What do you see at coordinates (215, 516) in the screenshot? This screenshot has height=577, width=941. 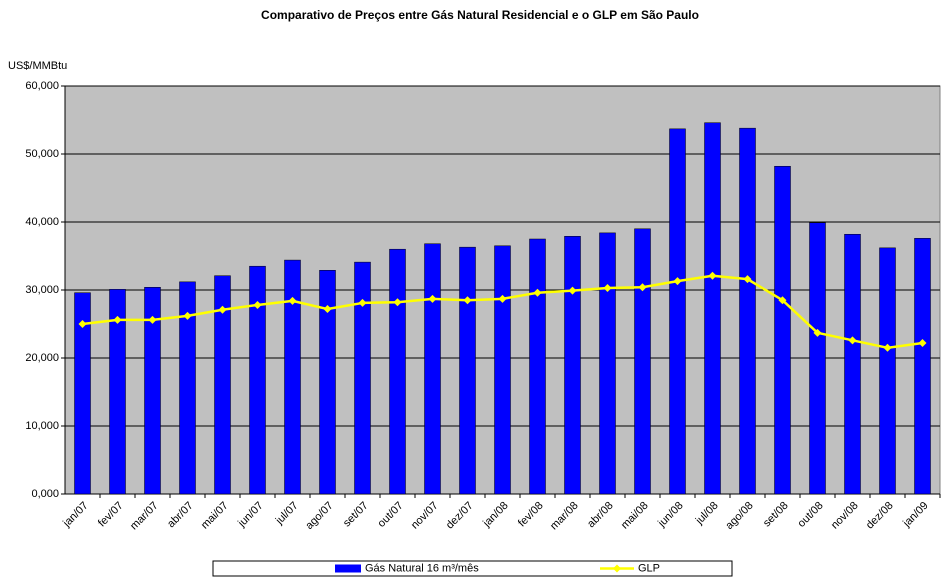 I see `x-tick-label: mai/07` at bounding box center [215, 516].